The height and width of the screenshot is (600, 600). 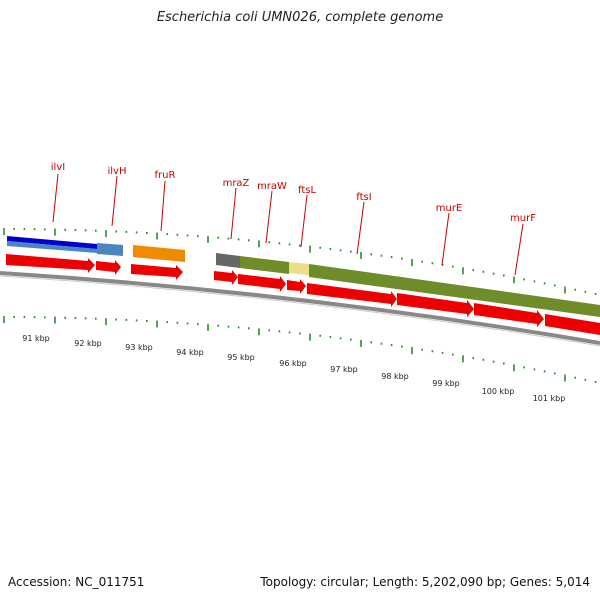 I want to click on genome-backbone-shadow, so click(x=300, y=311).